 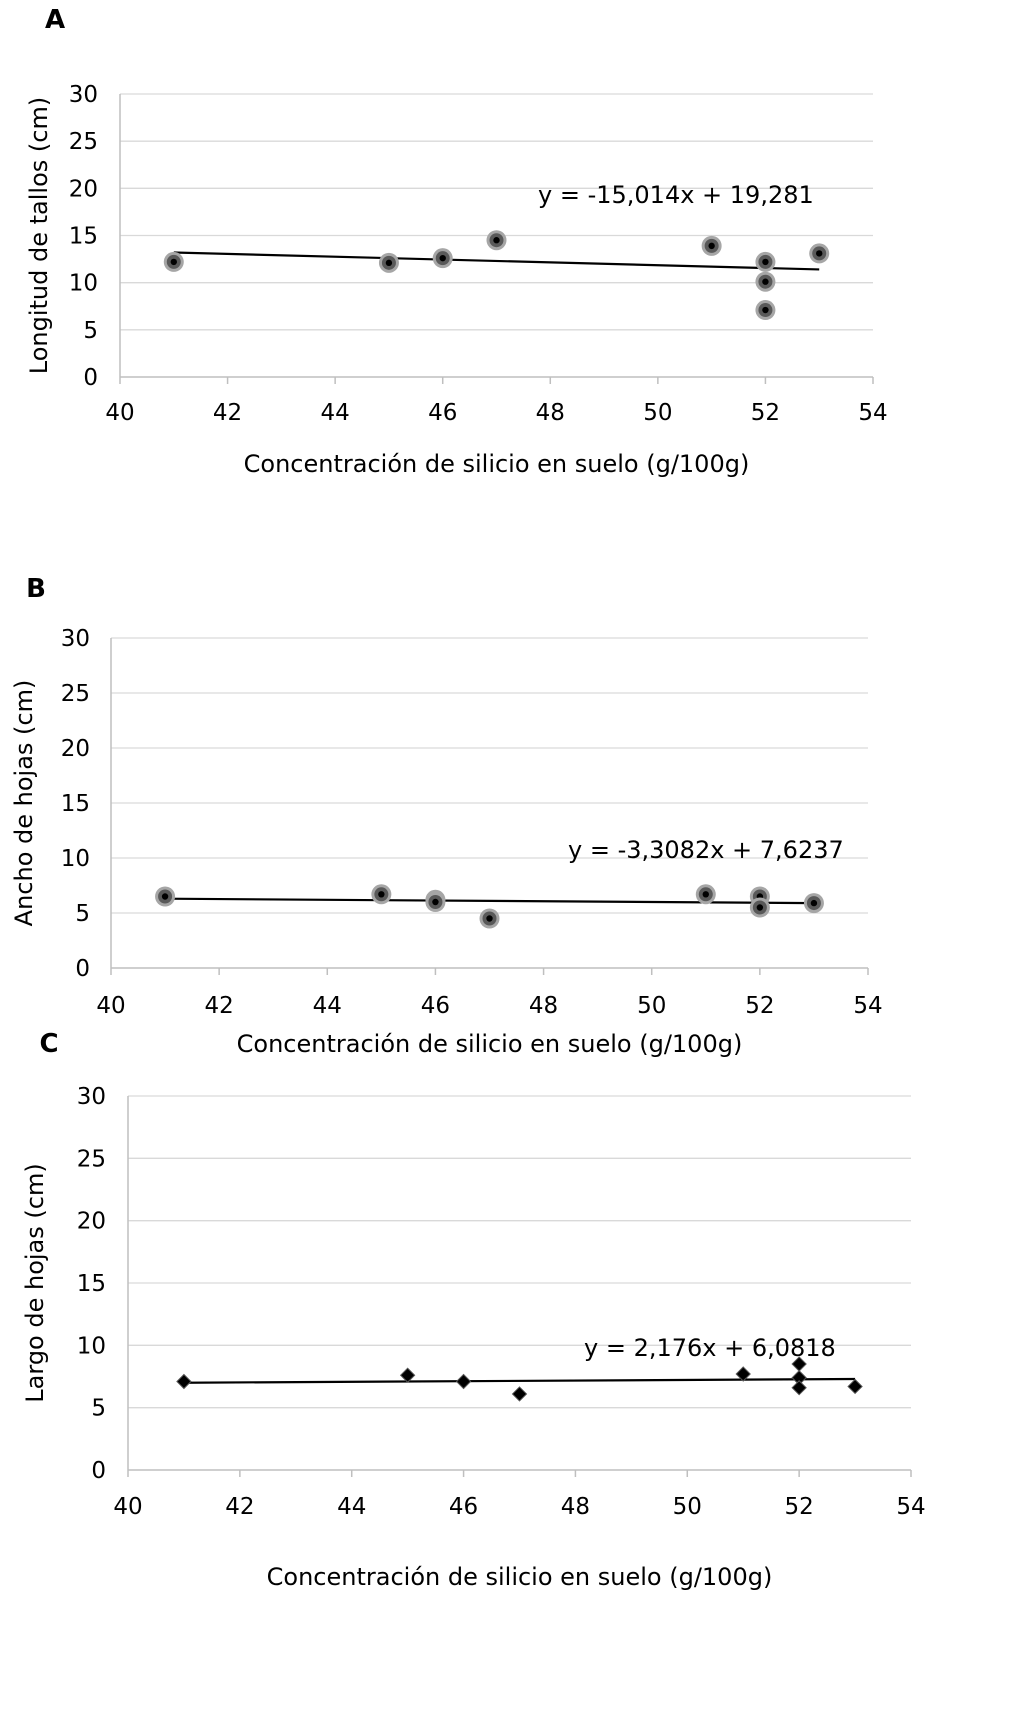 I want to click on y-axis-title: Ancho de hojas (cm), so click(x=24, y=803).